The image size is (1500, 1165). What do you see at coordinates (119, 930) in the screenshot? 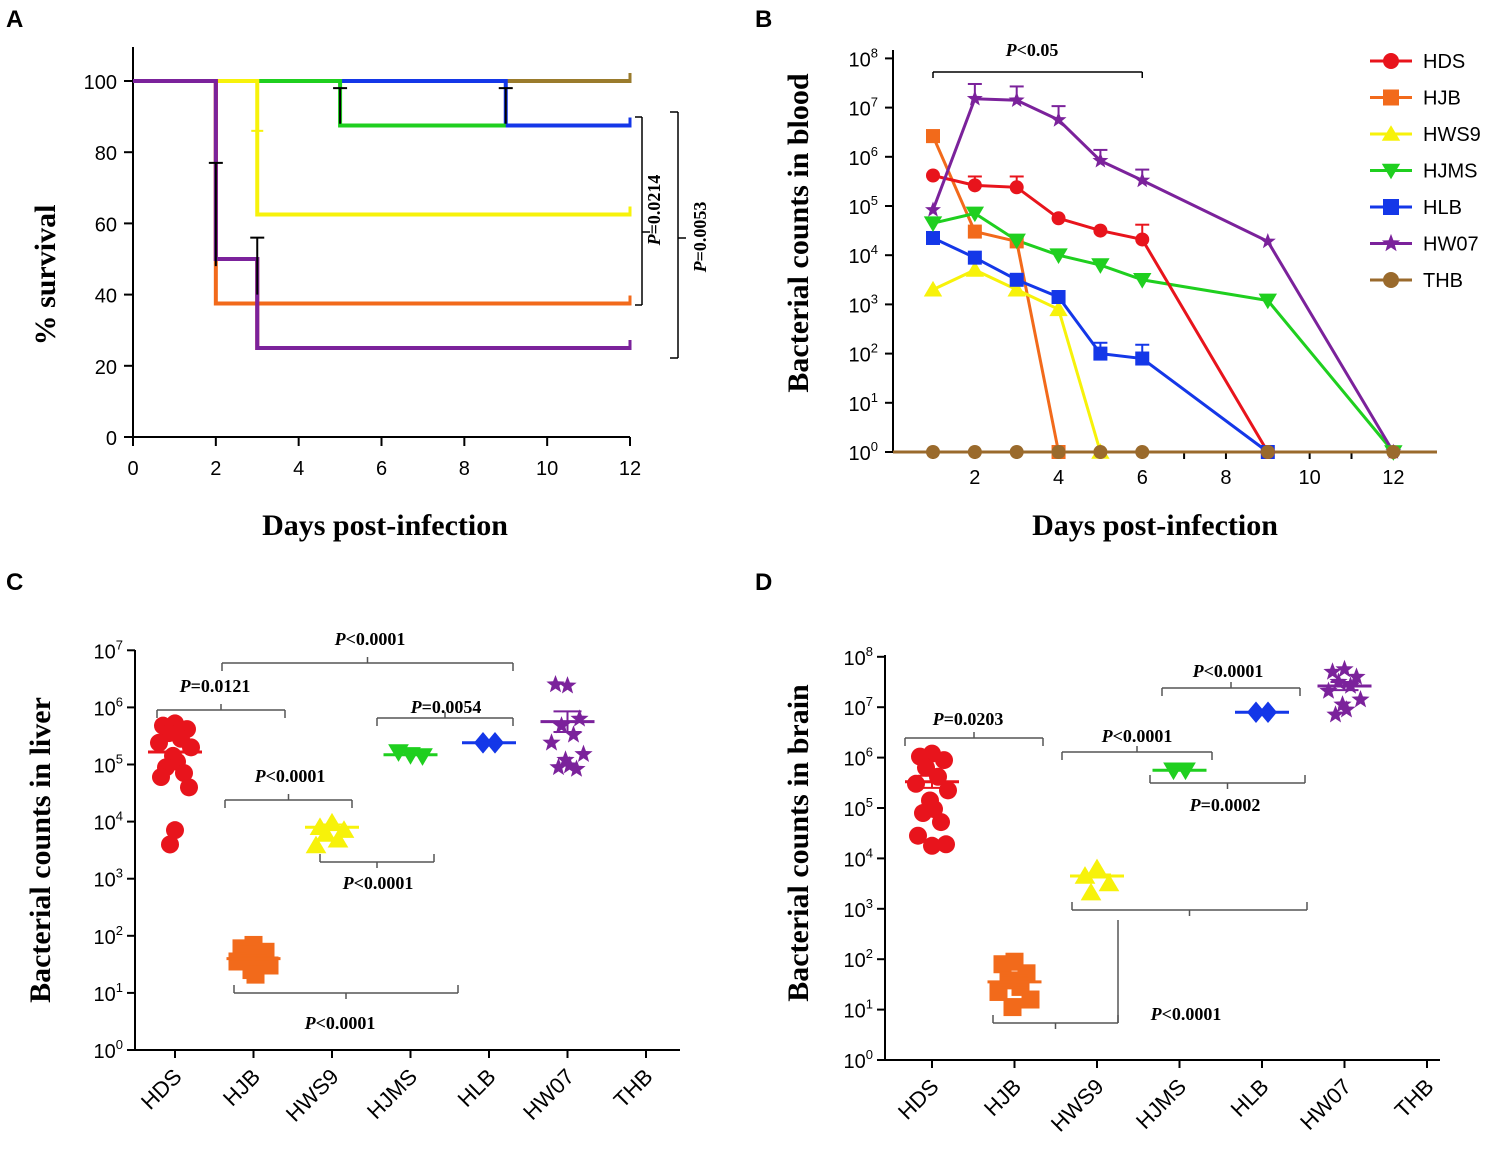
I see `tick-exponent: 2` at bounding box center [119, 930].